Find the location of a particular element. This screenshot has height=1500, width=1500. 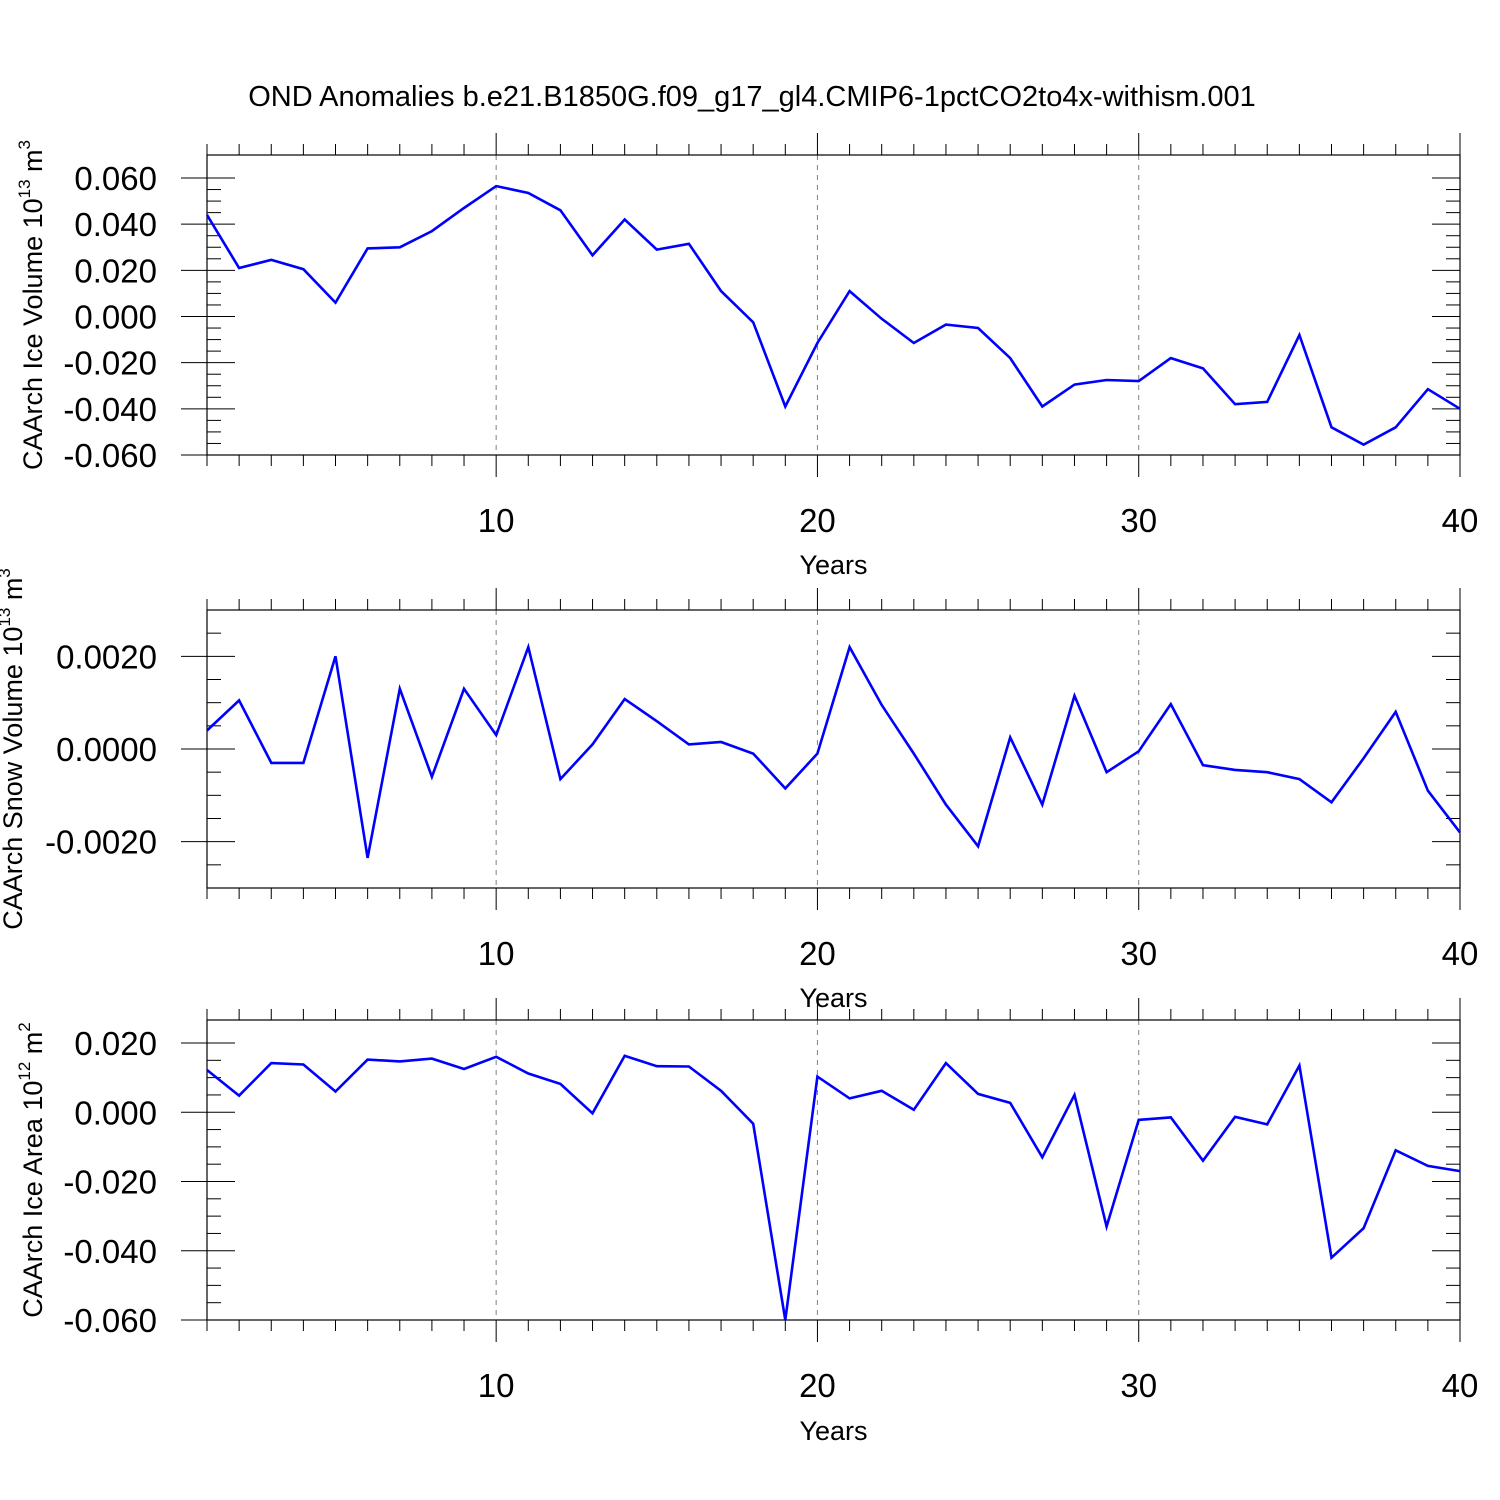

y-axis-label: CAArch Snow Volume 1013 m3 is located at coordinates (14, 749).